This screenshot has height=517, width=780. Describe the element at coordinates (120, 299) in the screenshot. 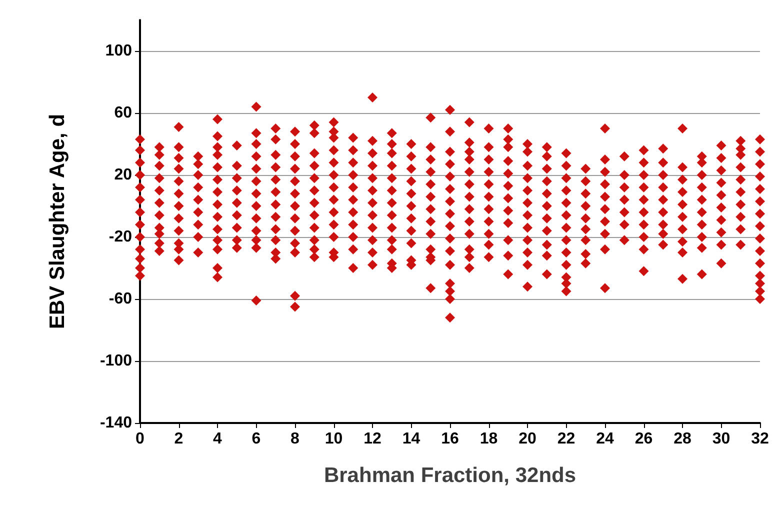

I see `y-tick-label: -60` at that location.